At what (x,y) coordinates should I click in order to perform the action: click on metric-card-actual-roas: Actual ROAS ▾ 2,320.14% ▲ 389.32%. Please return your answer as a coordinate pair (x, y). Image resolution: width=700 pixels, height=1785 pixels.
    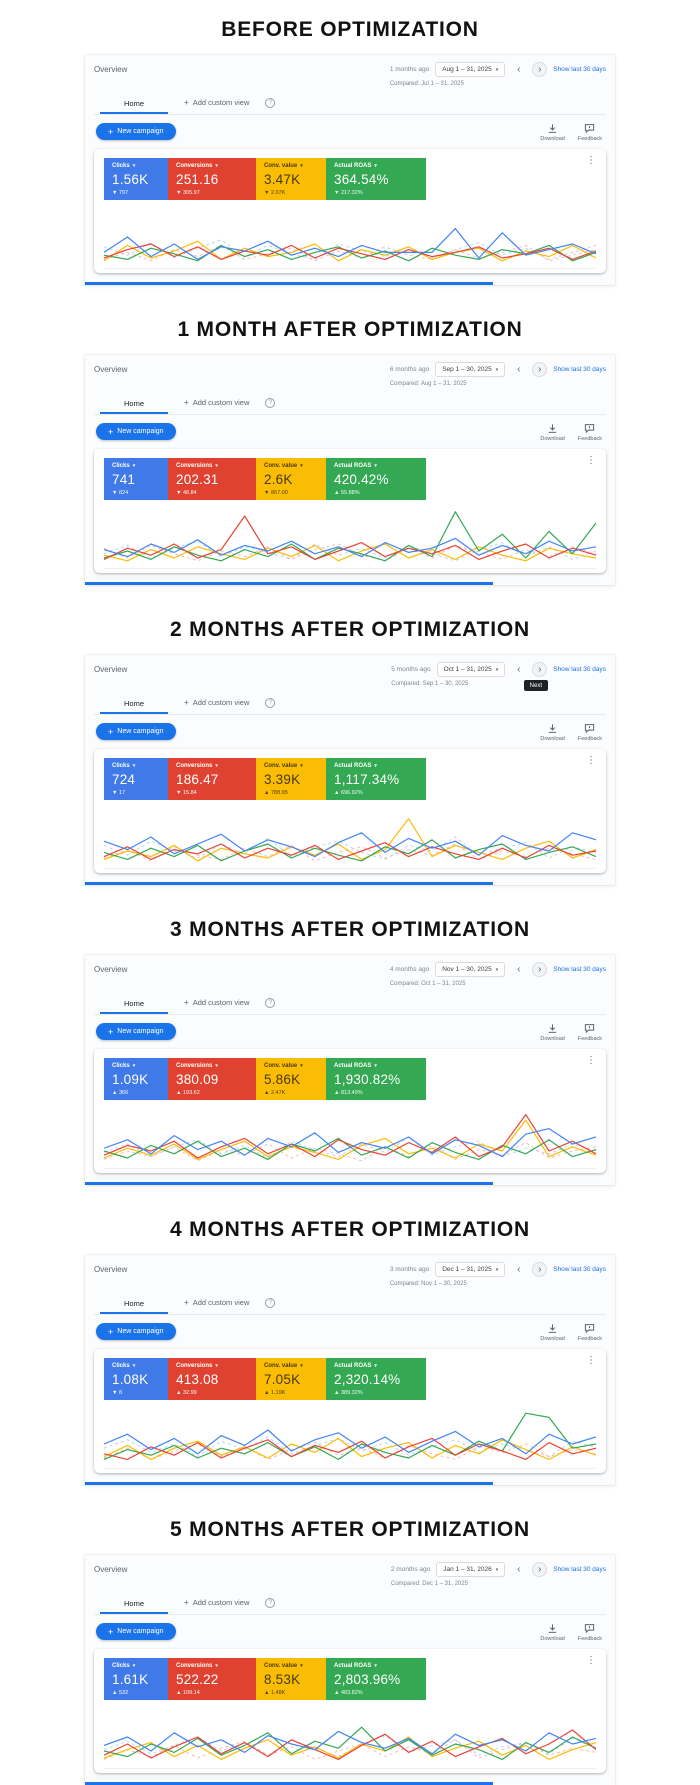
    Looking at the image, I should click on (376, 1379).